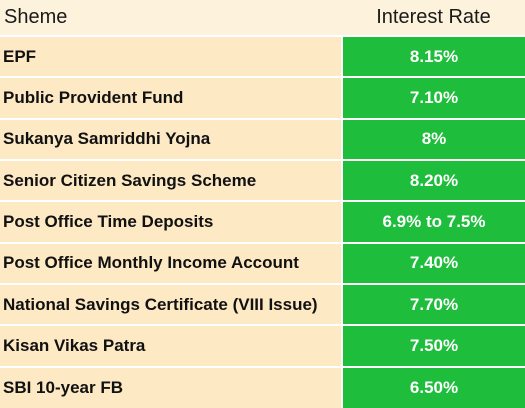 The width and height of the screenshot is (525, 408). Describe the element at coordinates (433, 262) in the screenshot. I see `interest-rate-cell: 7.40%` at that location.